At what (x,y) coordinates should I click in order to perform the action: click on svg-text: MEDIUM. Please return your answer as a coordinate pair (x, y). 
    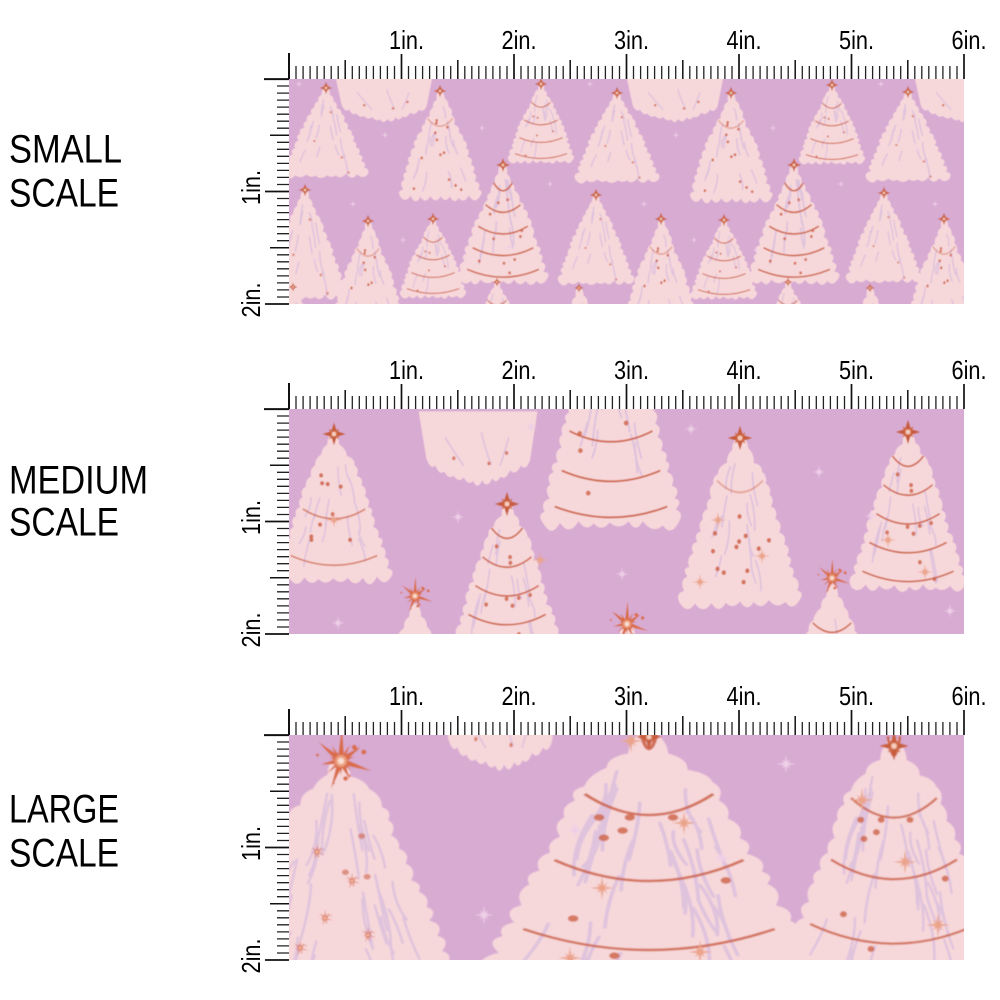
    Looking at the image, I should click on (78, 480).